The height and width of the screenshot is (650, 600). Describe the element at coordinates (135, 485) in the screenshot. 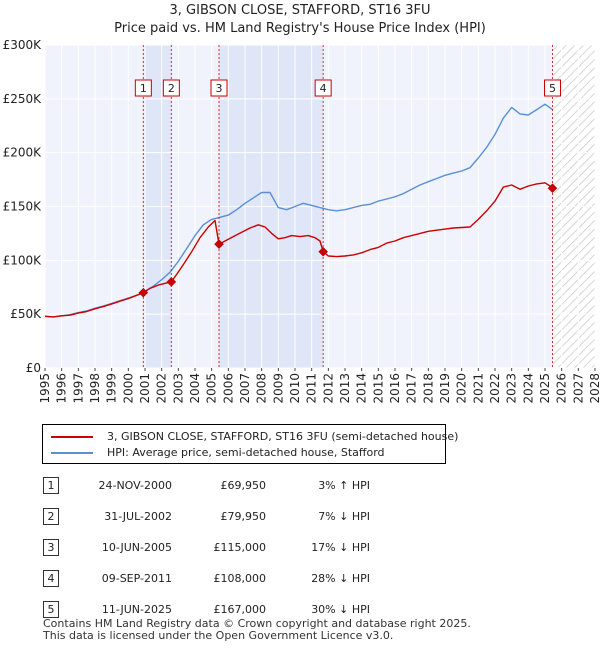

I see `sale-date: 24-NOV-2000` at that location.